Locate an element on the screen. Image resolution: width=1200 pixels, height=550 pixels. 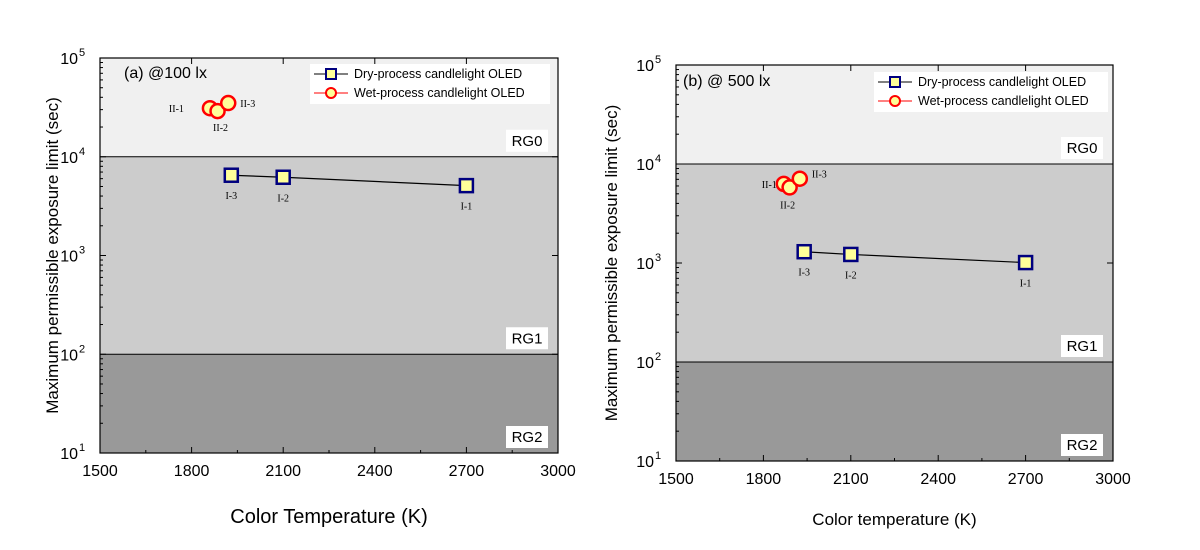
panel-label: (a) @100 lx is located at coordinates (165, 73).